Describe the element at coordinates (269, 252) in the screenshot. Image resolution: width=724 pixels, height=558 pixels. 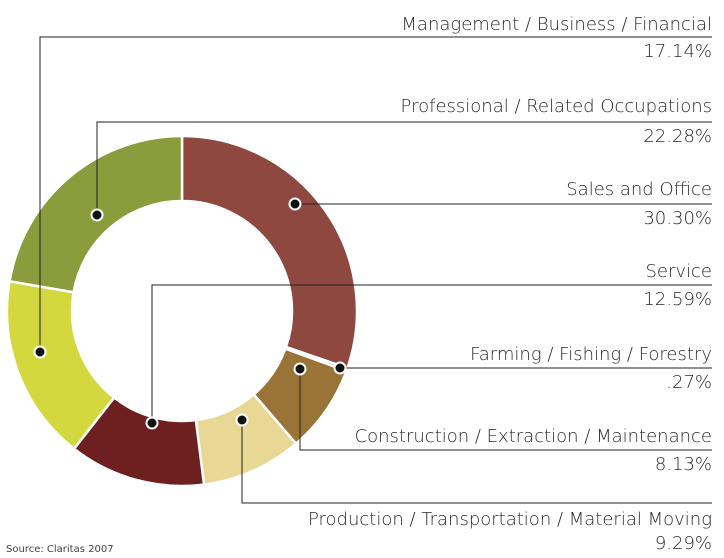
I see `donut-slice` at that location.